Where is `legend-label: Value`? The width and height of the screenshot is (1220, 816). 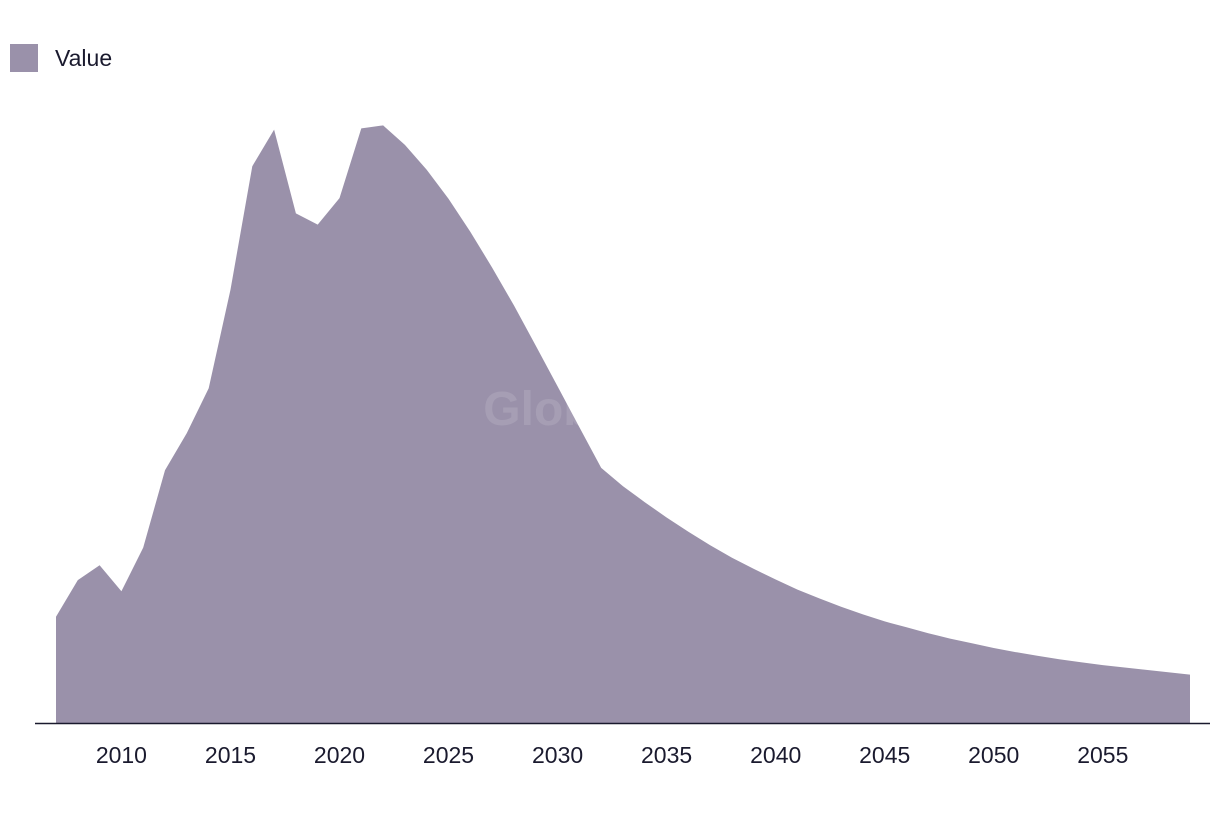
legend-label: Value is located at coordinates (84, 57).